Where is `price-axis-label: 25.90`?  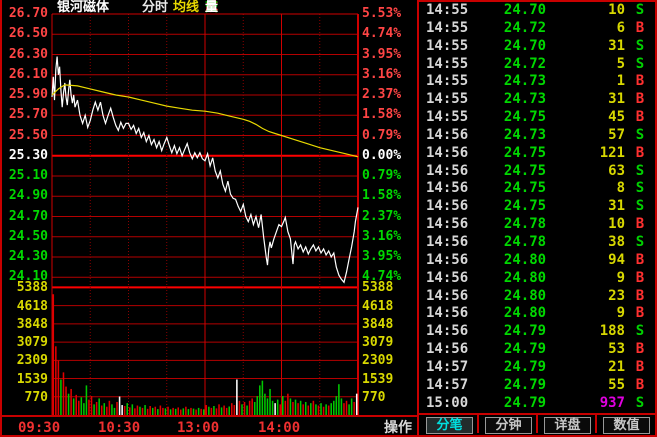 price-axis-label: 25.90 is located at coordinates (28, 94).